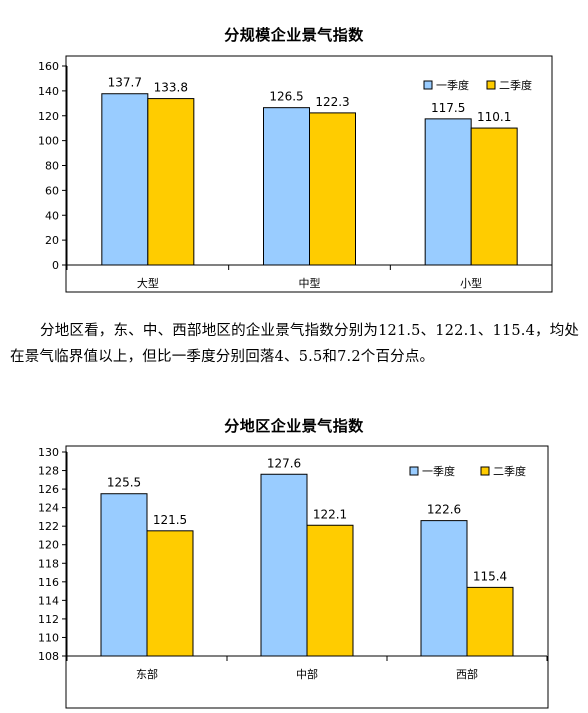  Describe the element at coordinates (124, 483) in the screenshot. I see `data-label: 125.5` at that location.